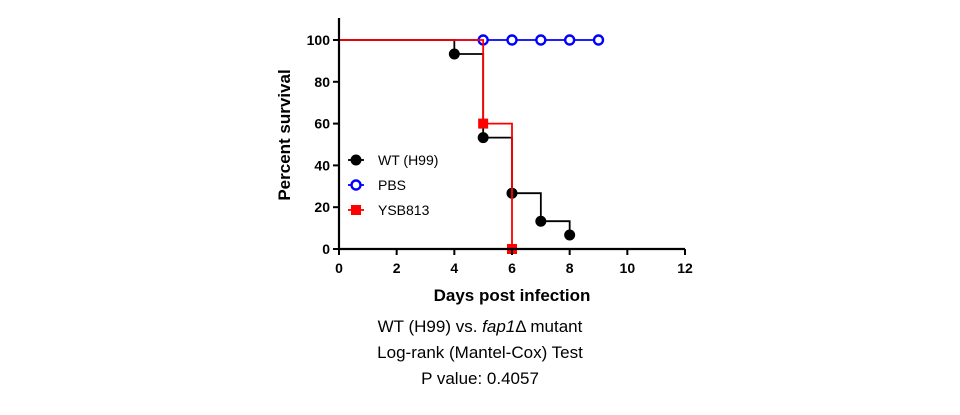 The image size is (960, 415). I want to click on caption-suffix: Δ mutant, so click(549, 326).